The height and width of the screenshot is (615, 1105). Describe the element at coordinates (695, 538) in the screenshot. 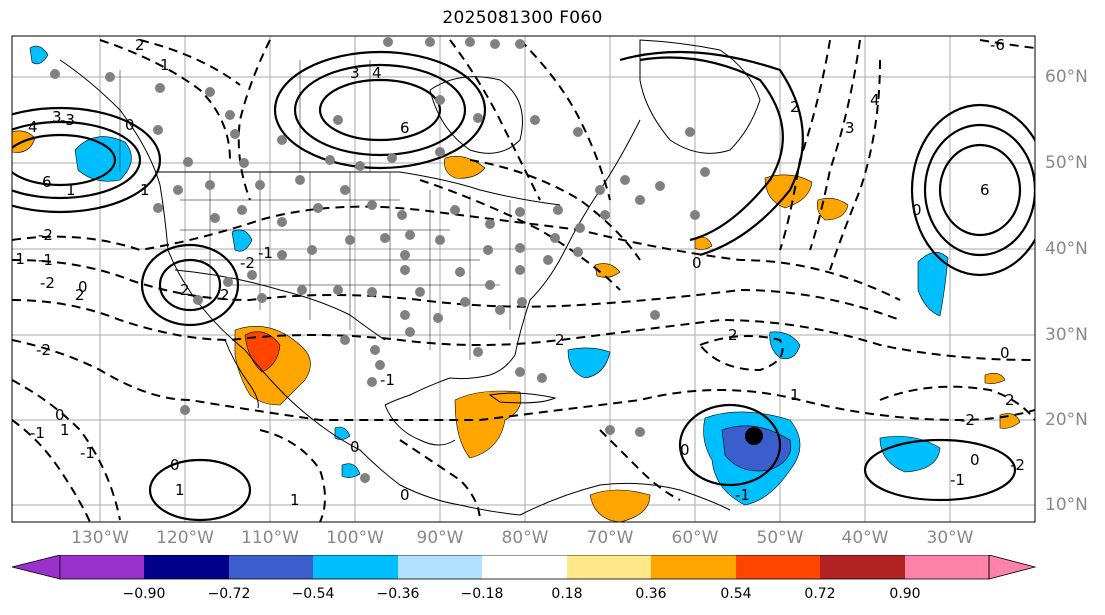

I see `lon-label: 60°W` at that location.